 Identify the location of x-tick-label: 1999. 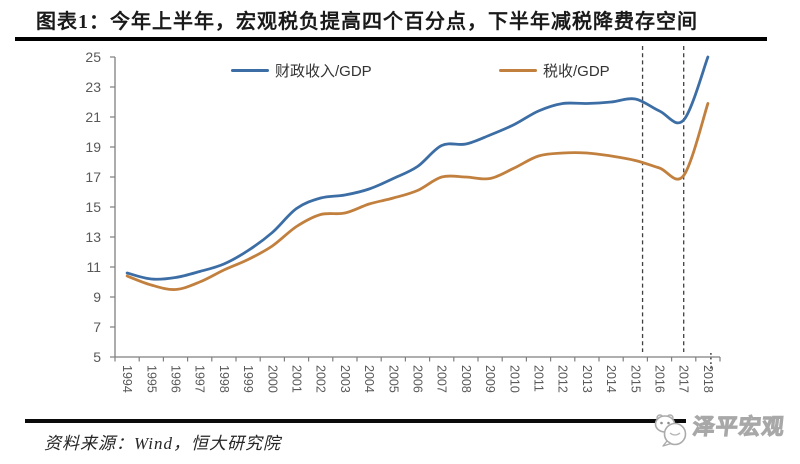
(248, 379).